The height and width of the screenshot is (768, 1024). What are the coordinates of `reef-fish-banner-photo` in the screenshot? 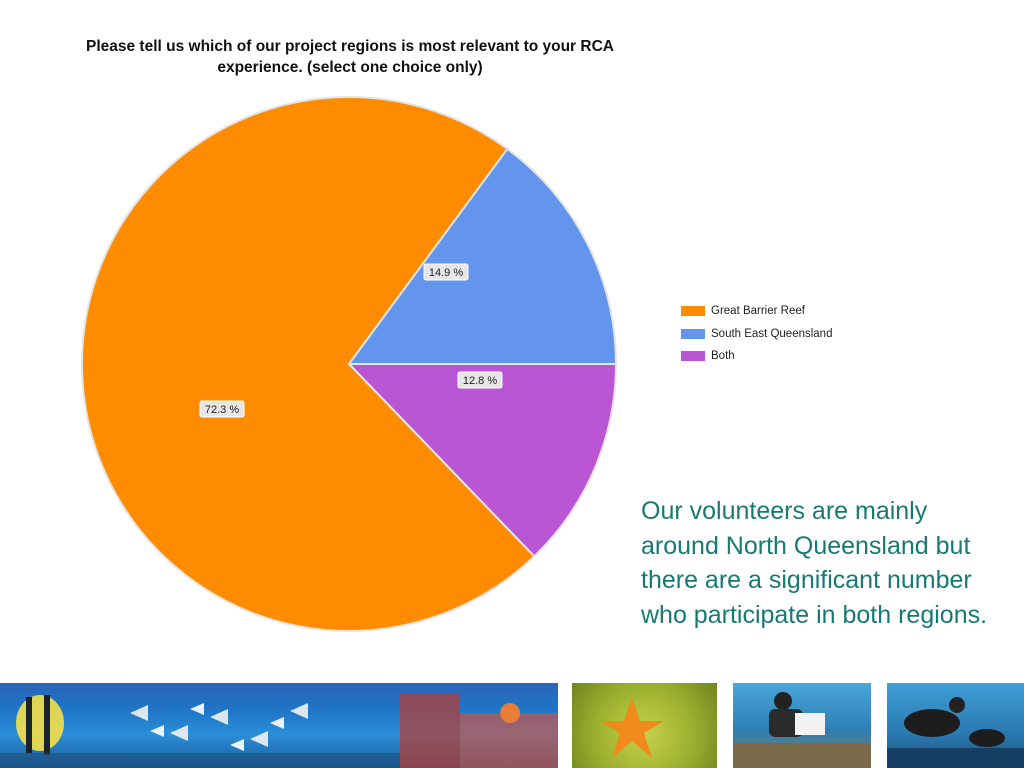 It's located at (279, 725).